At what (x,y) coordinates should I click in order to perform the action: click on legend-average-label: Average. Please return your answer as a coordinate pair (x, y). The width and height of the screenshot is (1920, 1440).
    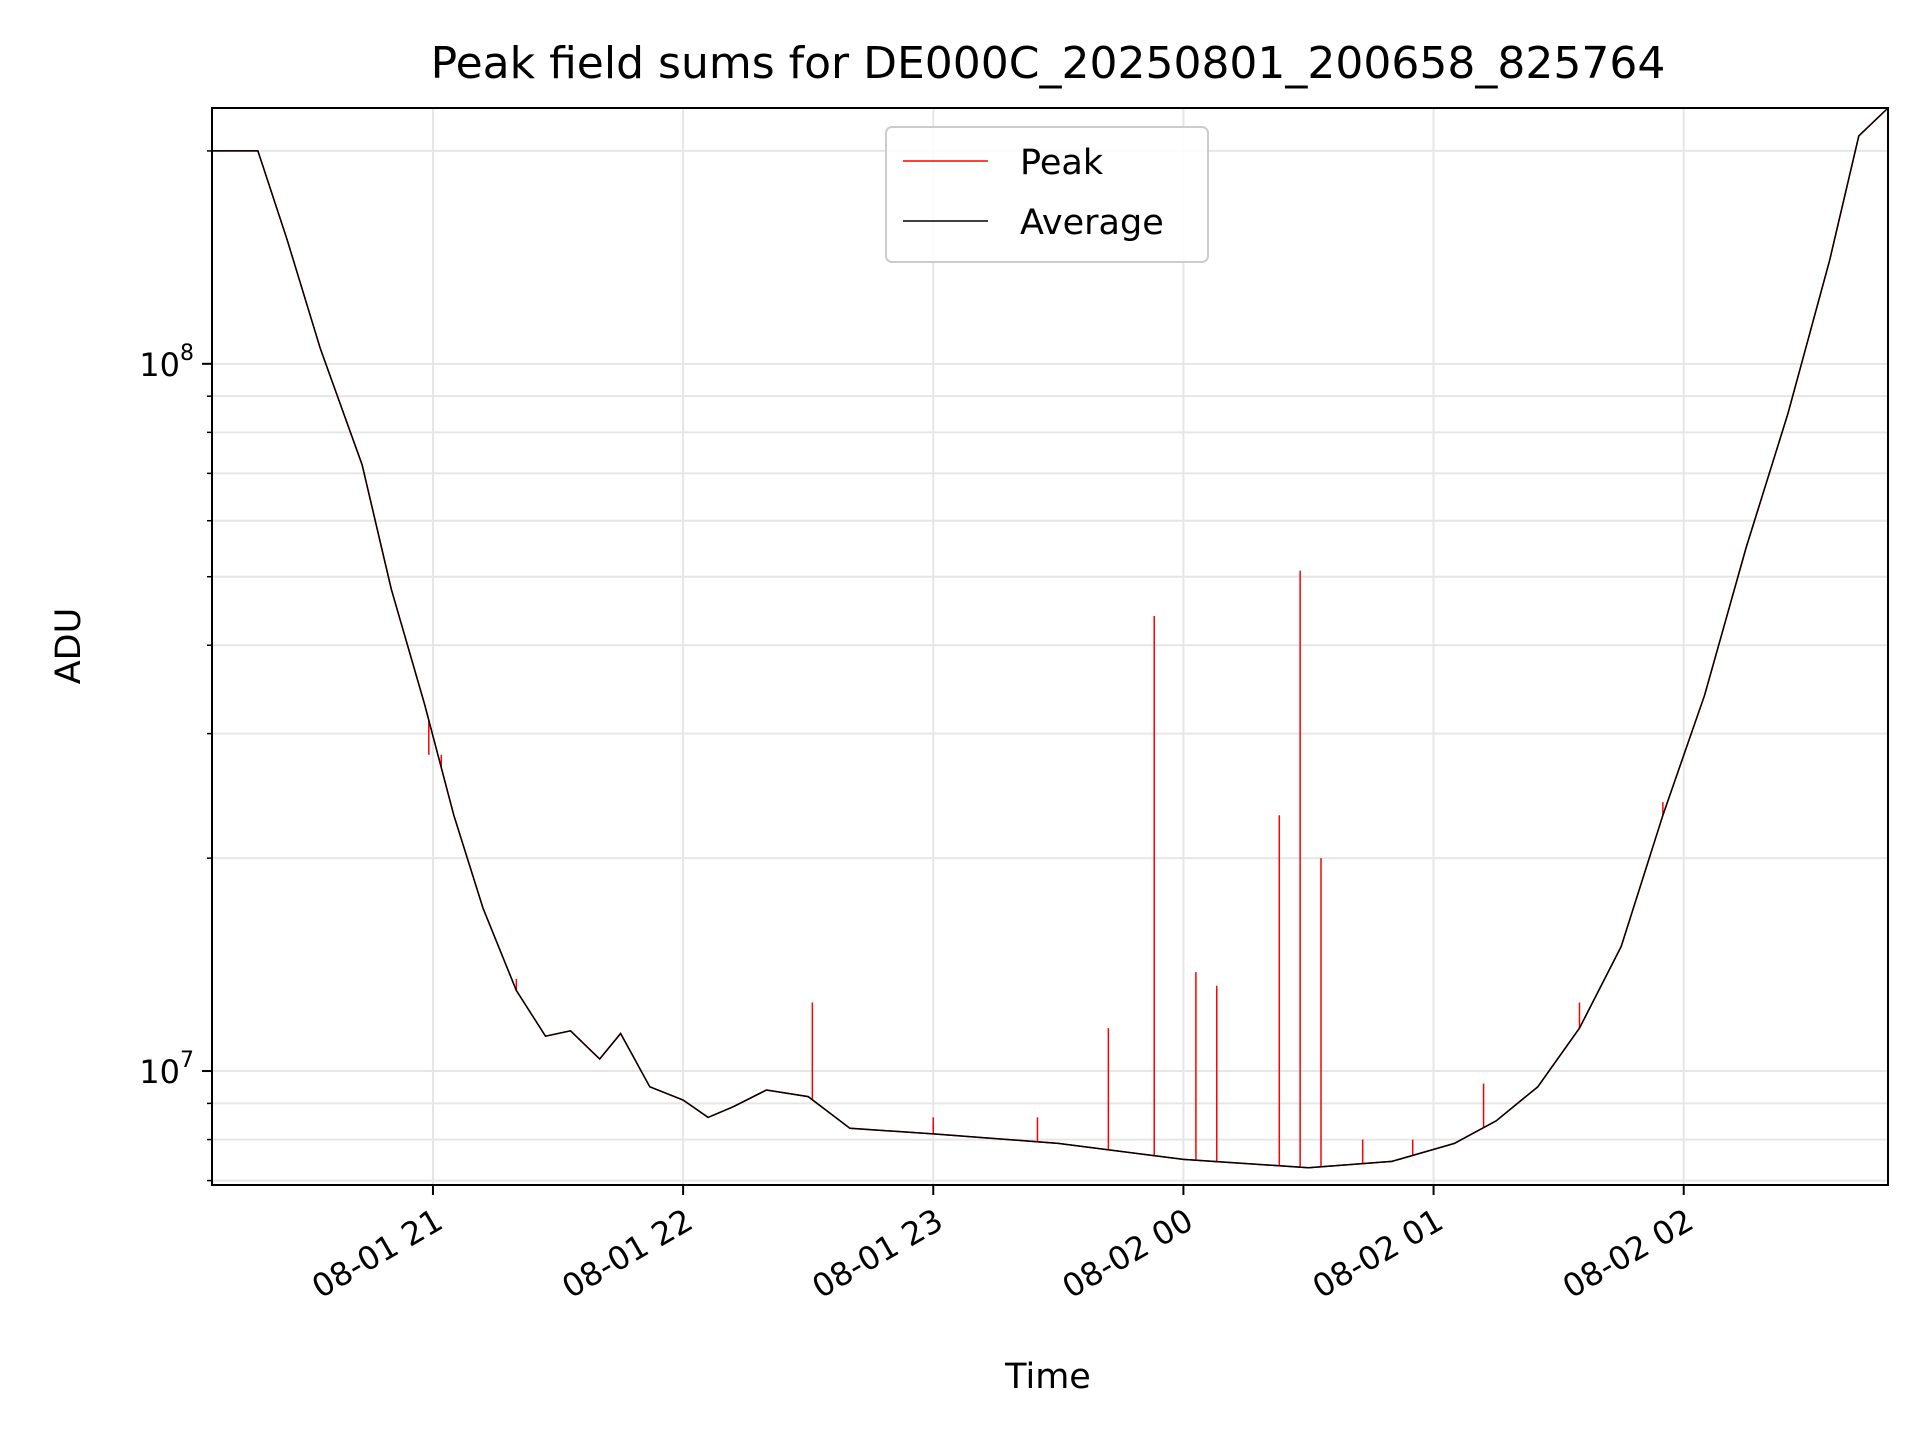
    Looking at the image, I should click on (1092, 223).